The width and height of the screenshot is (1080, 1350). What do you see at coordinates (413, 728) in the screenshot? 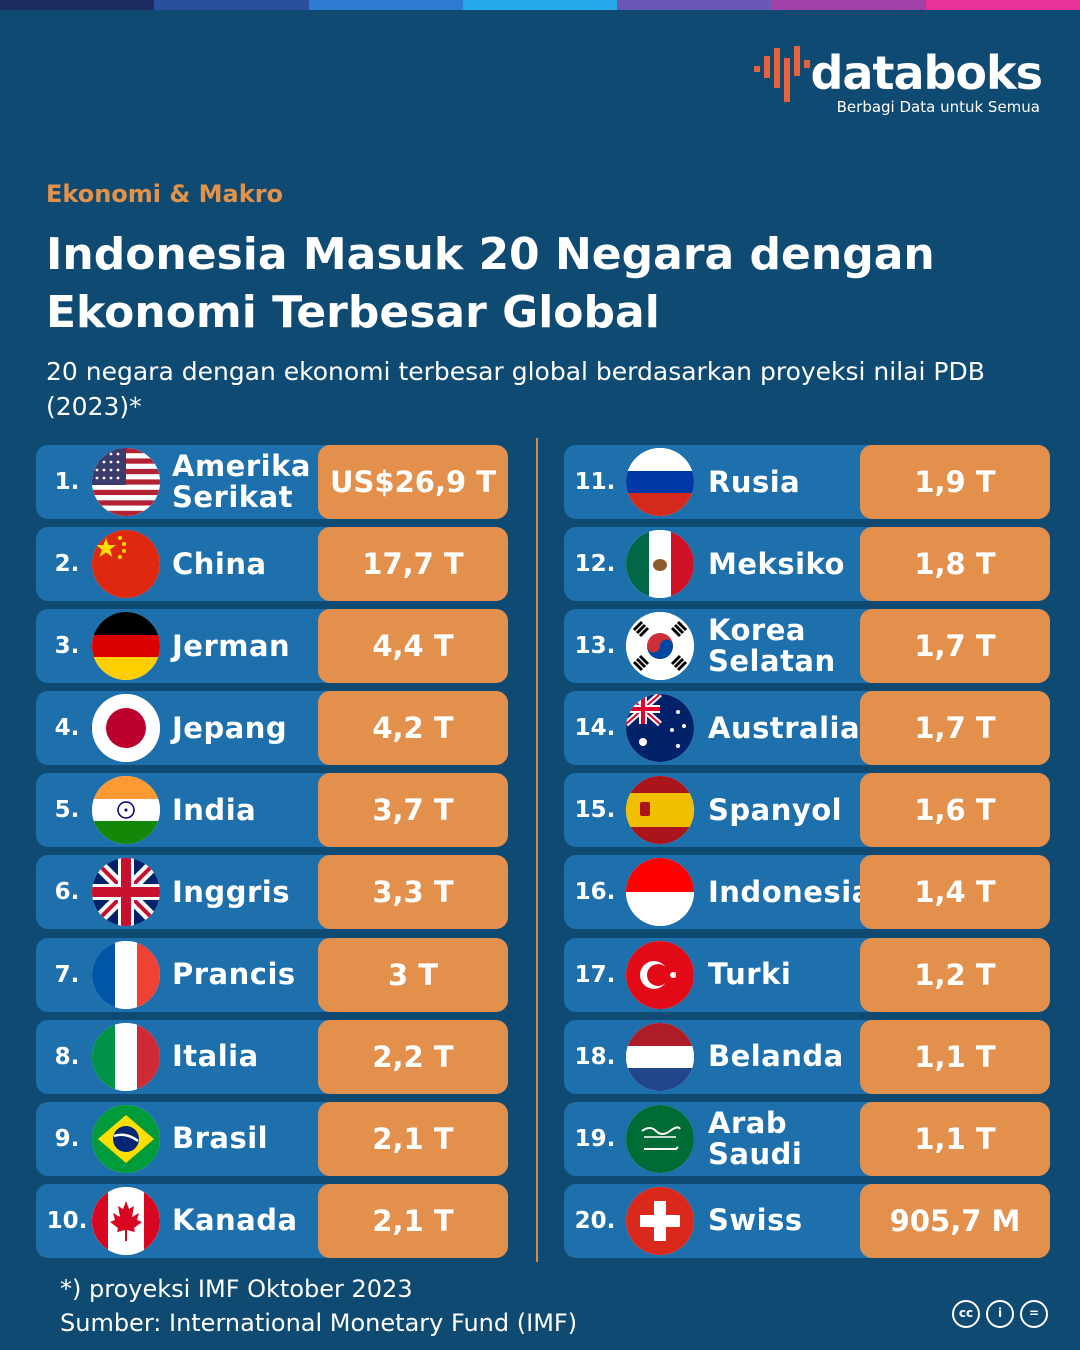
I see `gdp-value: 4,2 T` at bounding box center [413, 728].